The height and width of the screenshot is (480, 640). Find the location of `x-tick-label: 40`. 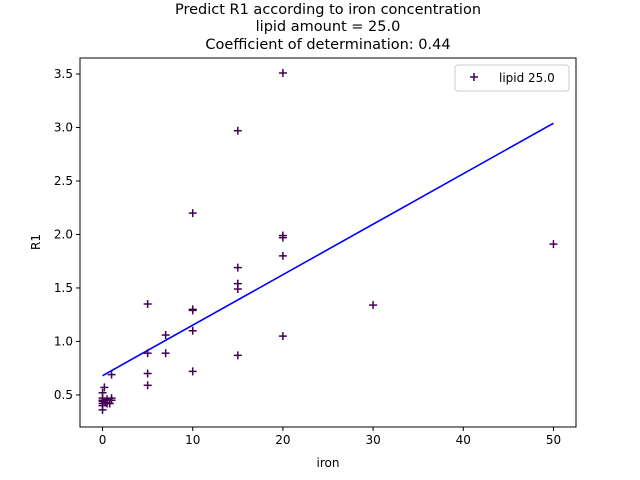

x-tick-label: 40 is located at coordinates (463, 440).